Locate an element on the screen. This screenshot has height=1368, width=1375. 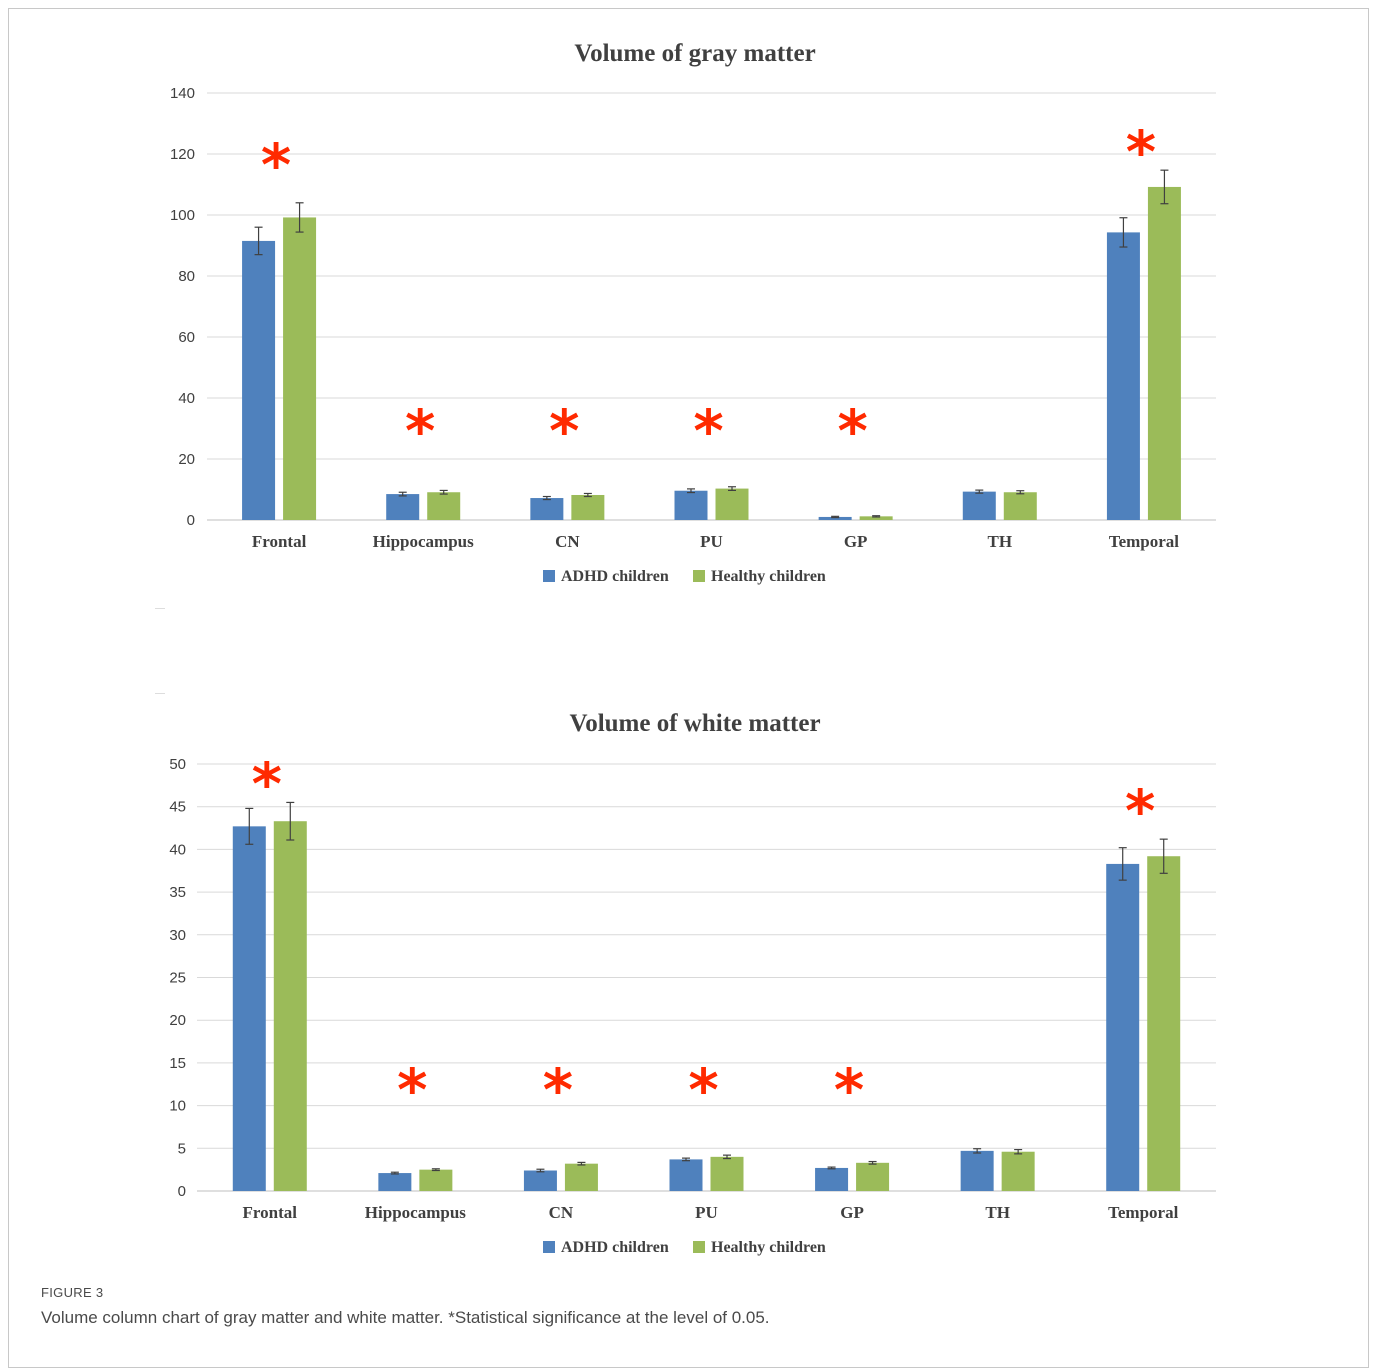
y-tick-label: 45 is located at coordinates (177, 807).